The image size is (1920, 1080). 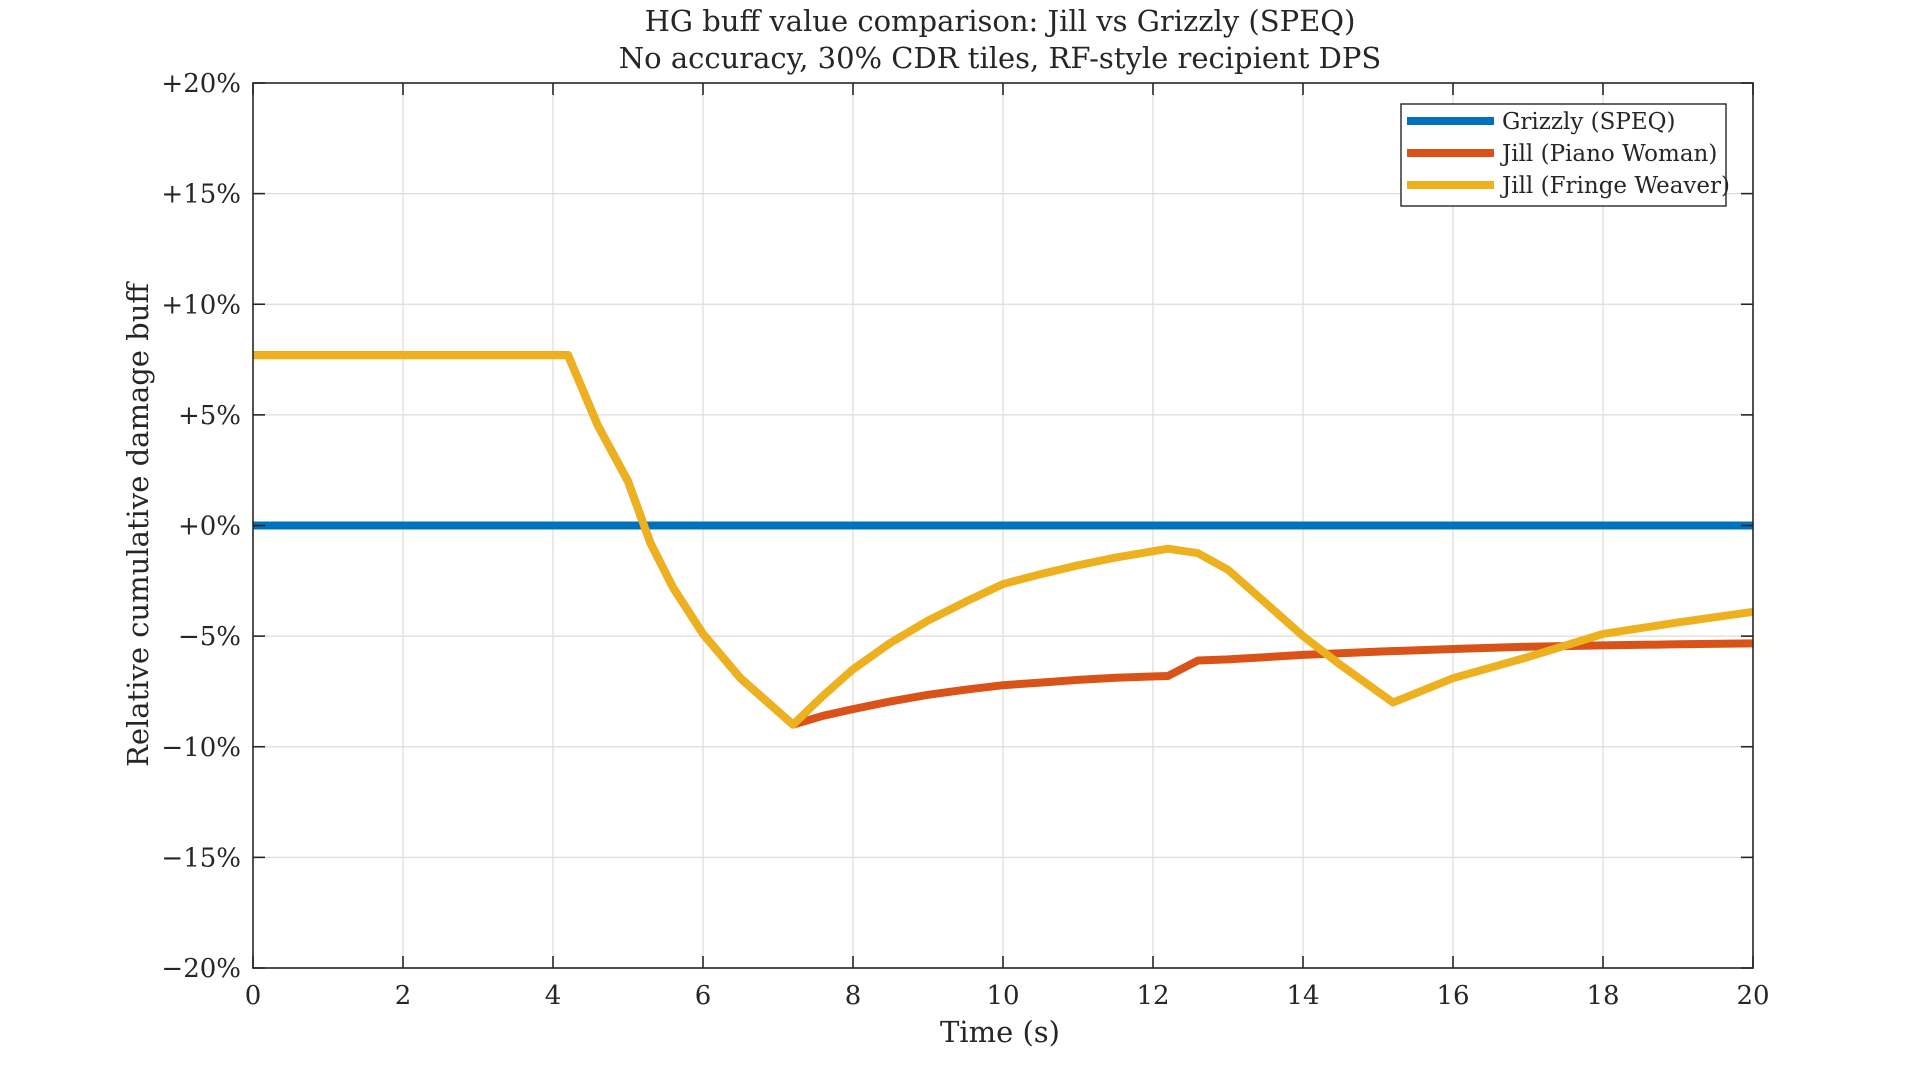 I want to click on y-tick-label: −15%, so click(x=201, y=858).